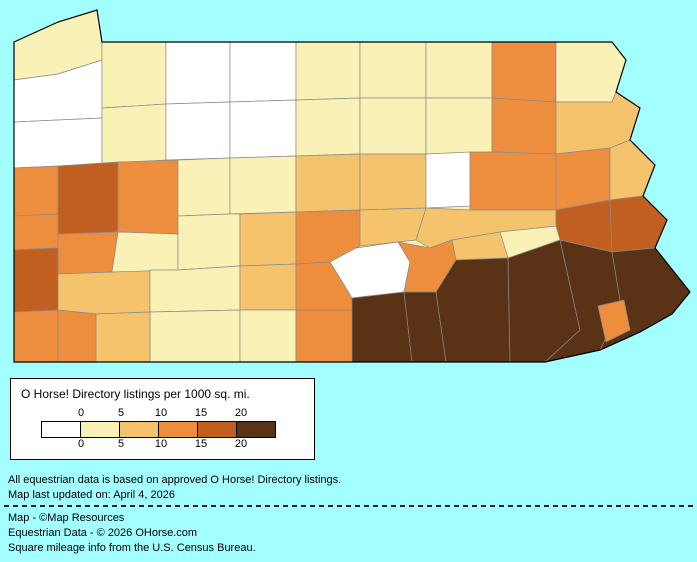 This screenshot has height=562, width=697. I want to click on legend-ticks-bottom: 0 5 10 15 20, so click(162, 445).